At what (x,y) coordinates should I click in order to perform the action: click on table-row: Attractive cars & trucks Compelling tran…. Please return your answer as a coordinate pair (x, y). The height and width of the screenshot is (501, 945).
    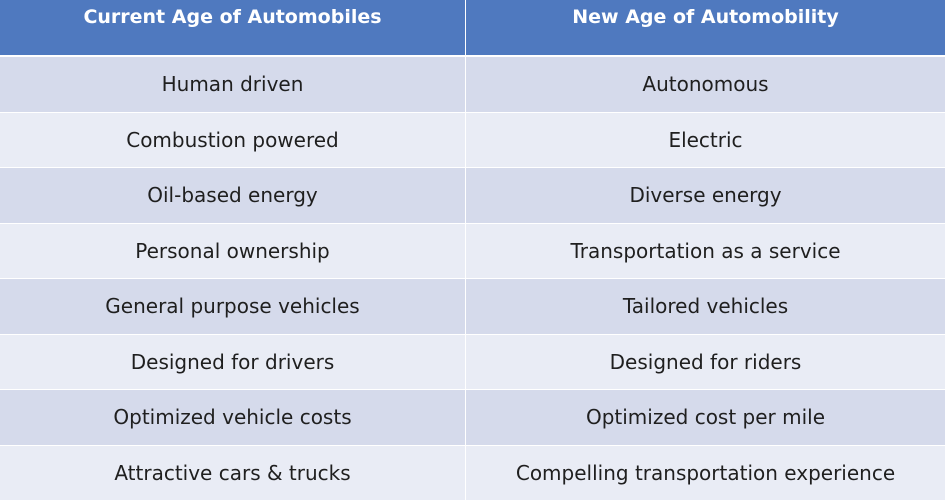
    Looking at the image, I should click on (472, 473).